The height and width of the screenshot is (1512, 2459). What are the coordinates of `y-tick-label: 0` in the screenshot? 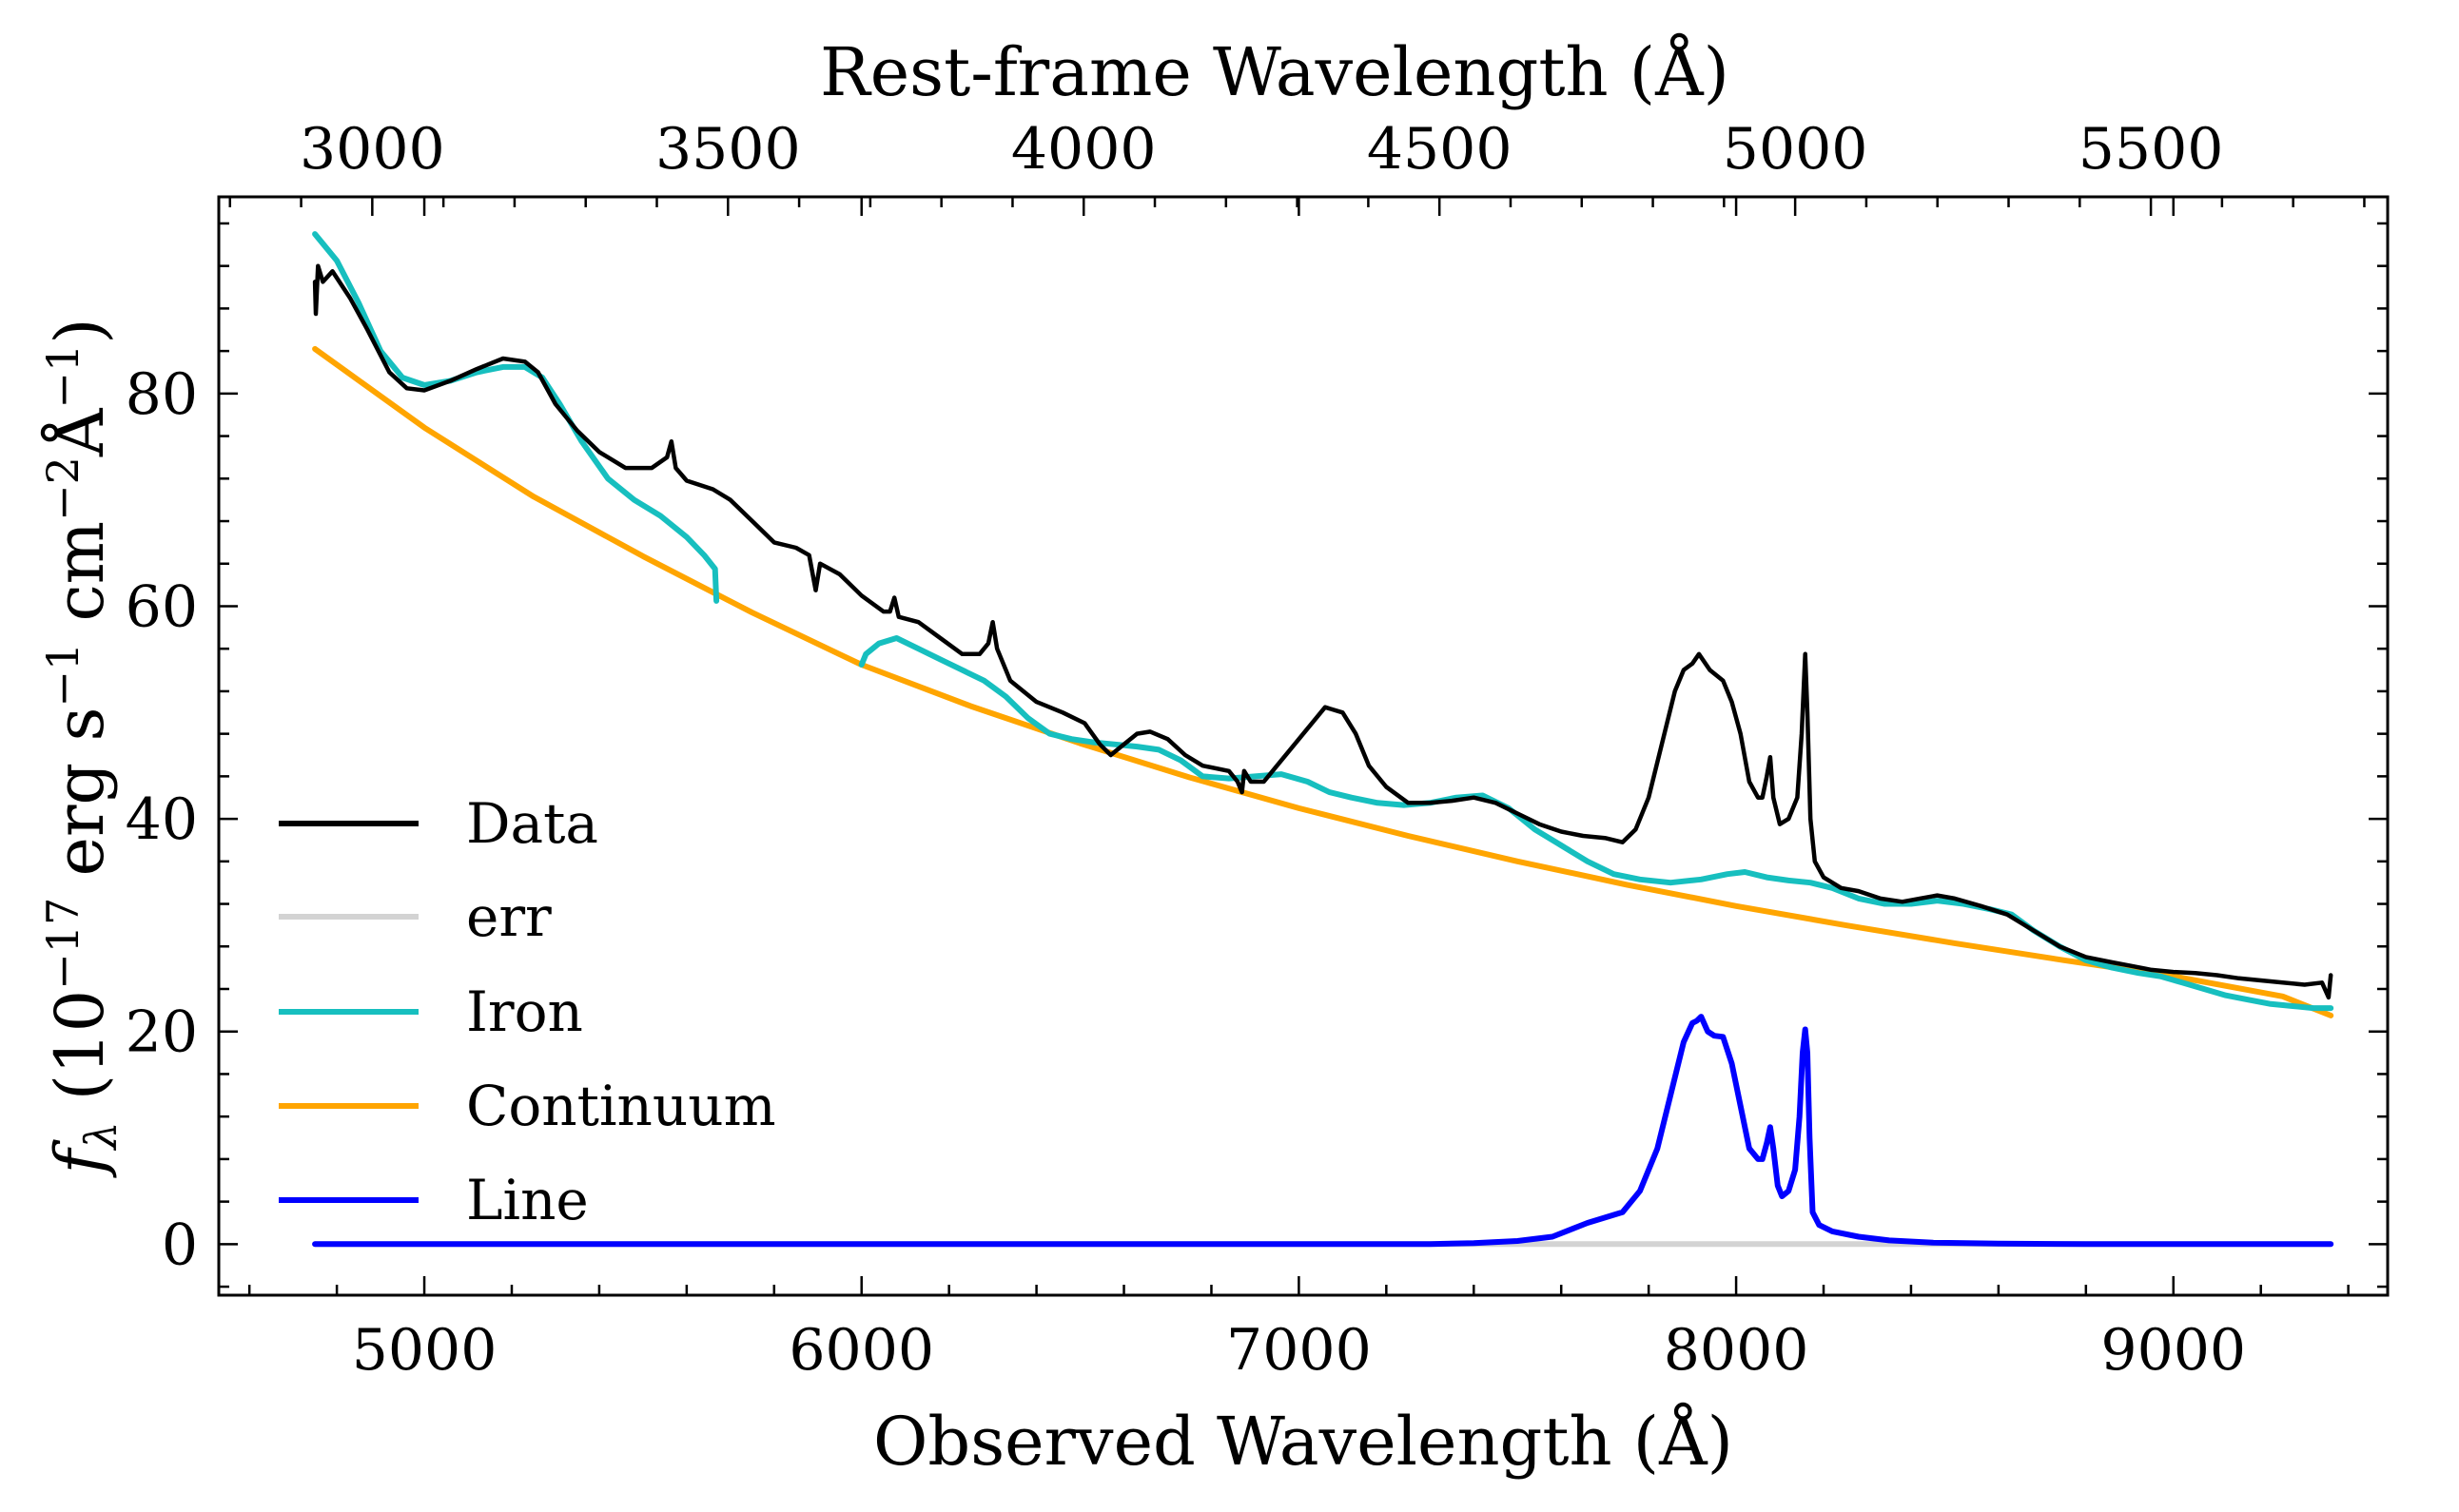 It's located at (180, 1245).